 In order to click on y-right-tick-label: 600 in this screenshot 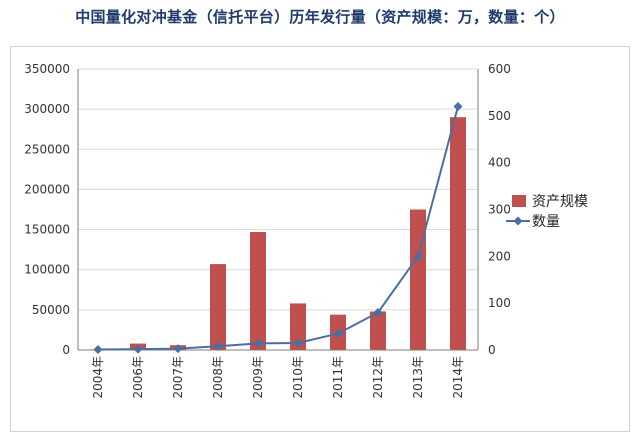, I will do `click(499, 69)`.